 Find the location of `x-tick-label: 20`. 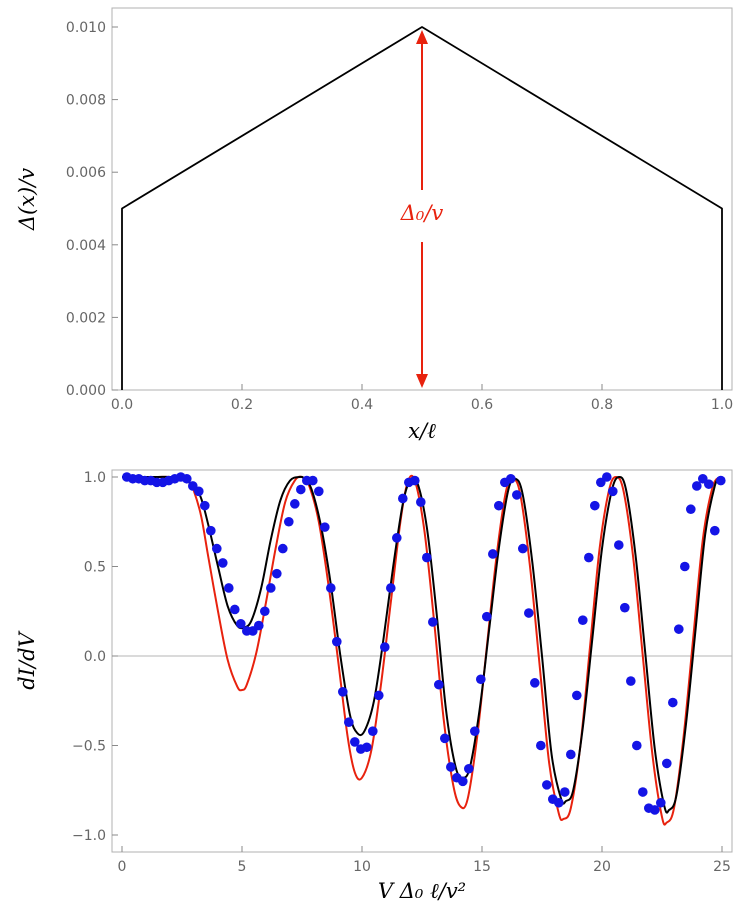

x-tick-label: 20 is located at coordinates (602, 867).